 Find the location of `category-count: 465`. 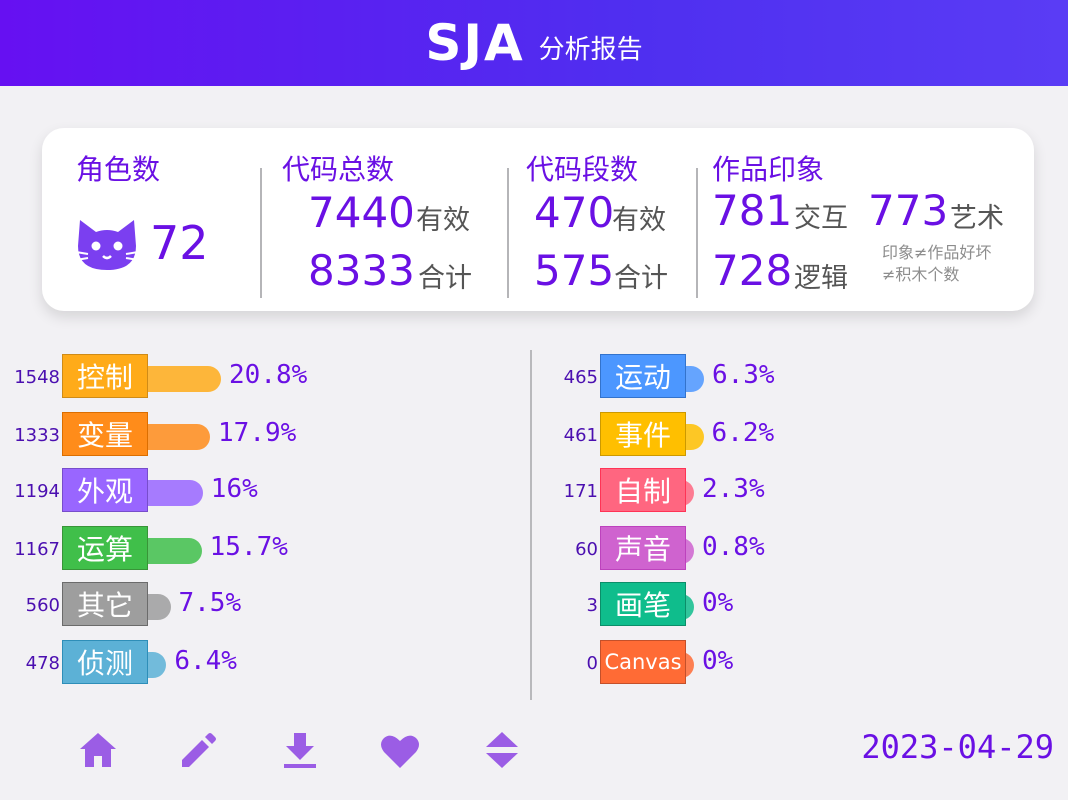

category-count: 465 is located at coordinates (580, 377).